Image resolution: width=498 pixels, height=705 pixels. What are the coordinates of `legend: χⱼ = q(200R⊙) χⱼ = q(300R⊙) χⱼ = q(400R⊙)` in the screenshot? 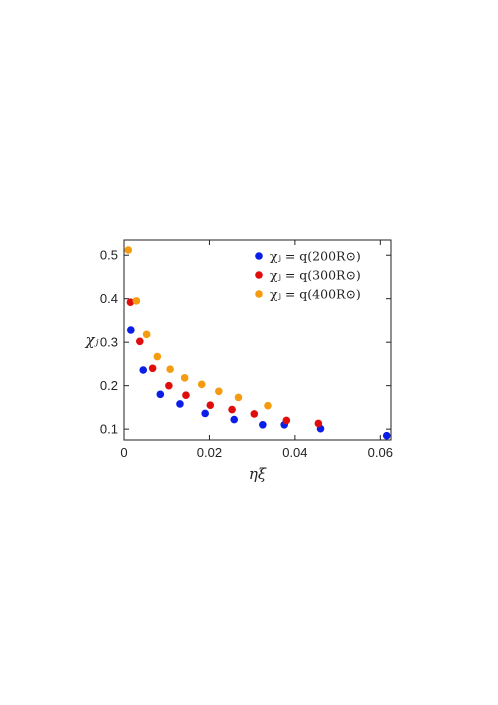 It's located at (308, 275).